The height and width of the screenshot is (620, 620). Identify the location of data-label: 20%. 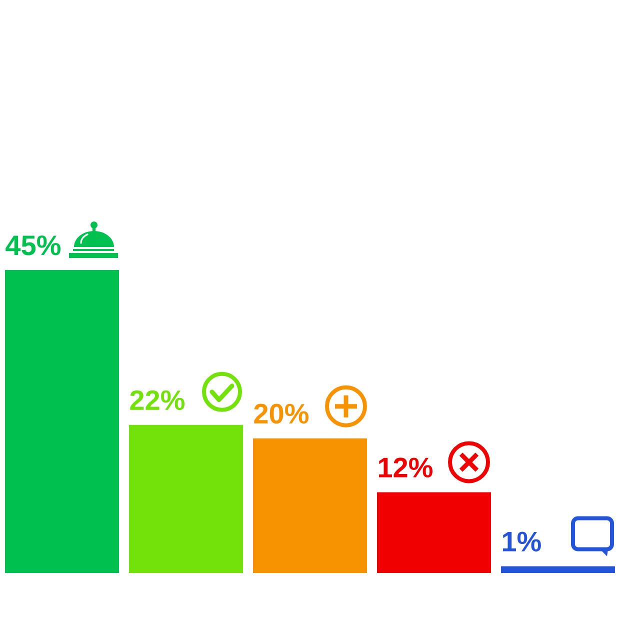
(281, 414).